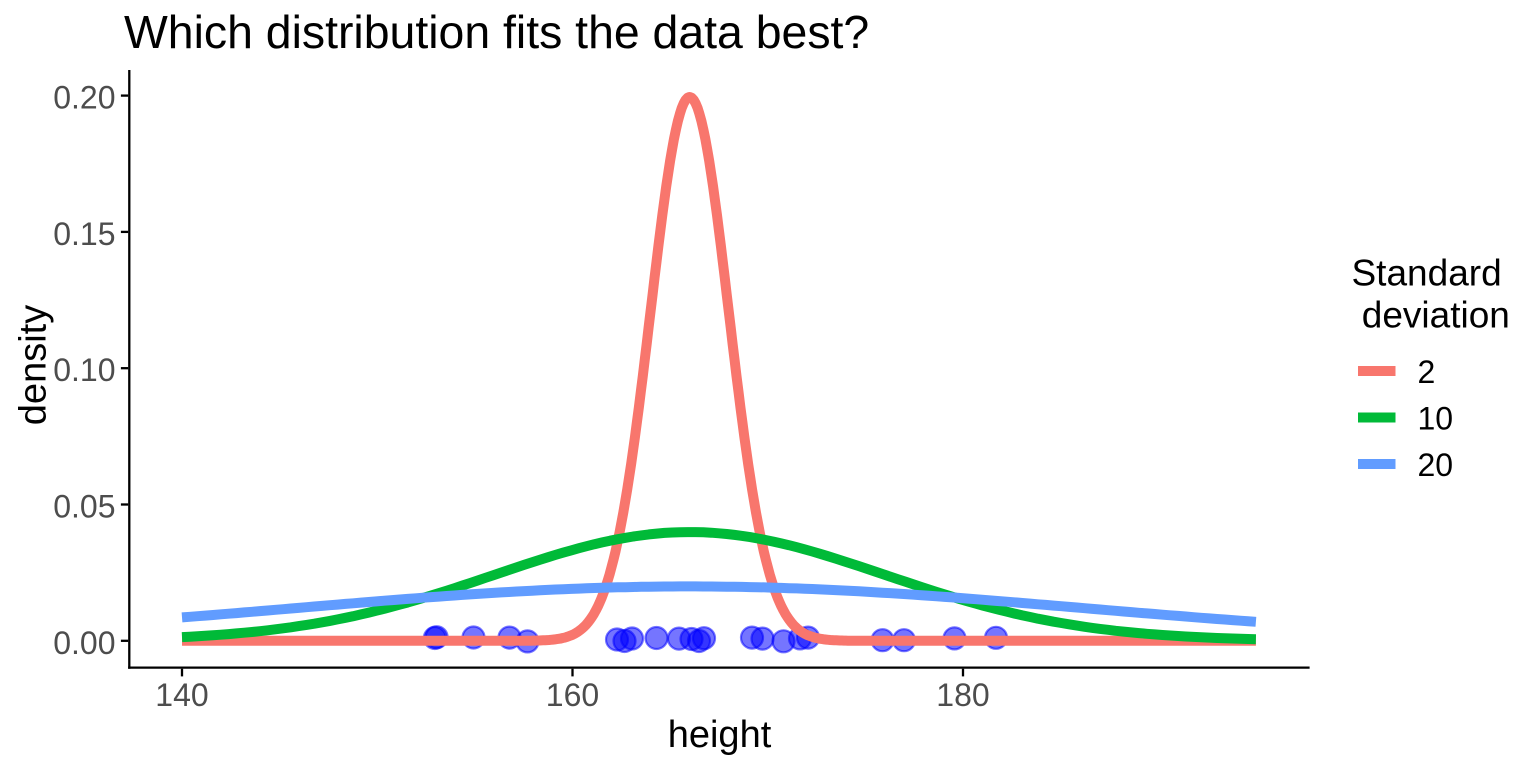 The height and width of the screenshot is (768, 1536). Describe the element at coordinates (1427, 372) in the screenshot. I see `svg-text: 2` at that location.